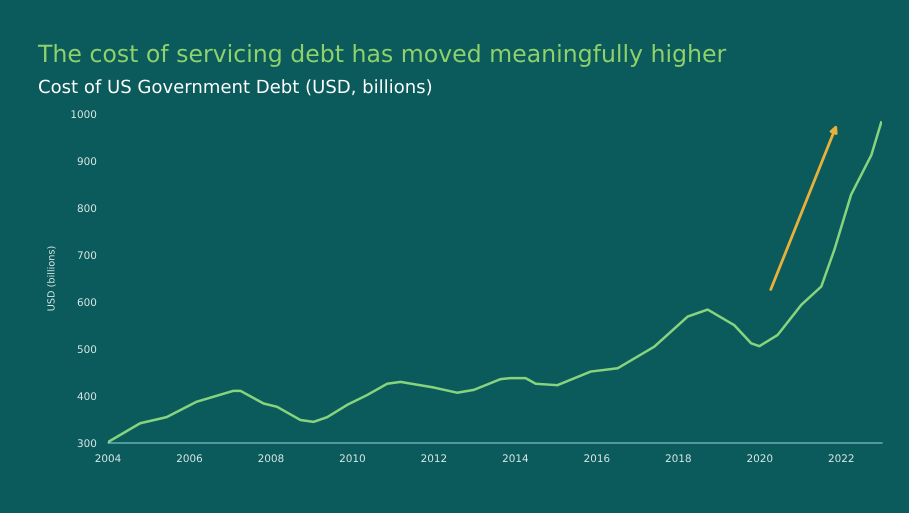 The height and width of the screenshot is (513, 909). Describe the element at coordinates (271, 458) in the screenshot. I see `x-tick-label: 2008` at that location.